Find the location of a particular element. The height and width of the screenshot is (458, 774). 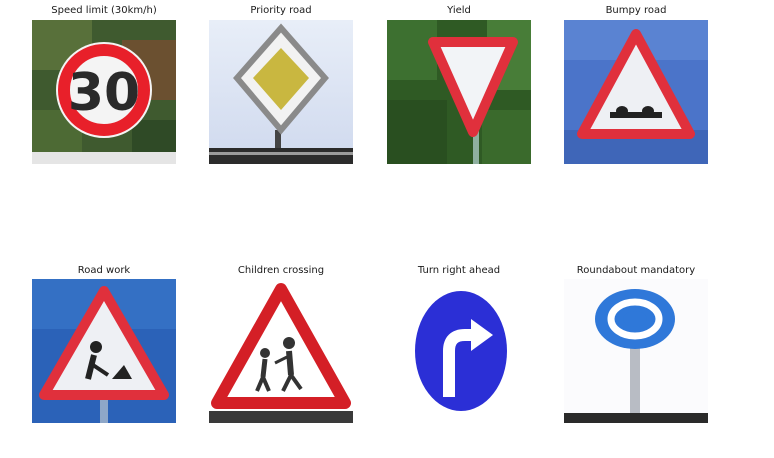

speed-limit-sign-image: 30 is located at coordinates (104, 92).